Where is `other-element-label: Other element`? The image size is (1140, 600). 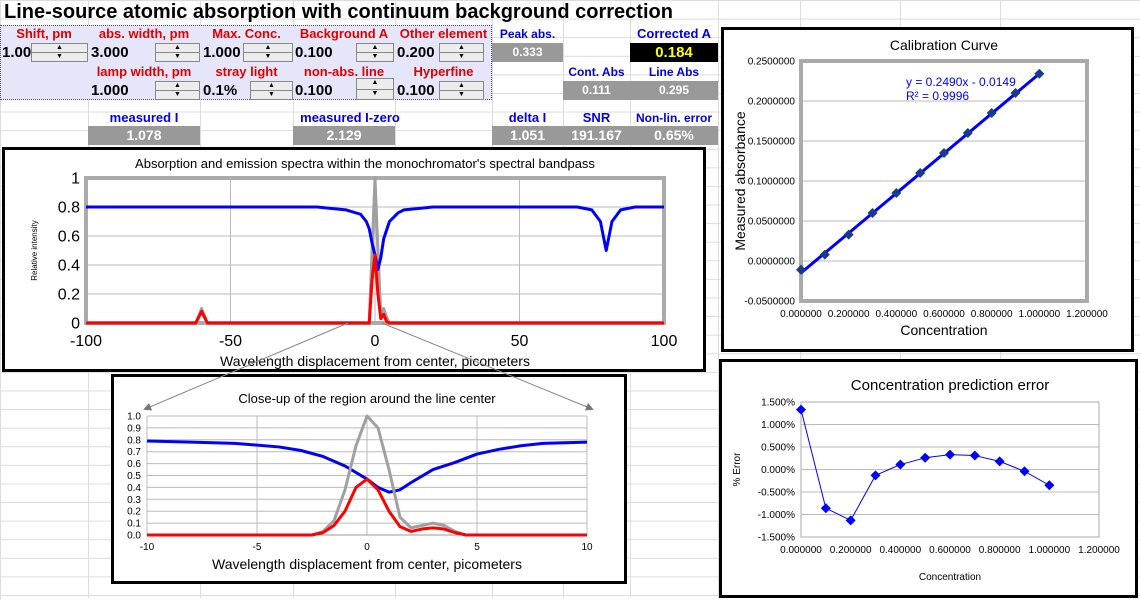
other-element-label: Other element is located at coordinates (443, 33).